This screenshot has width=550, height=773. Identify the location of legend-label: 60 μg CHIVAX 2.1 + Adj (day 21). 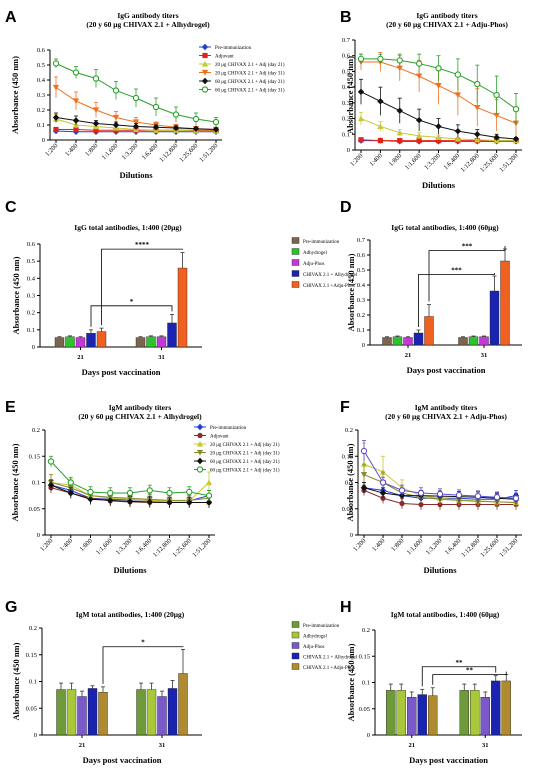
(245, 462).